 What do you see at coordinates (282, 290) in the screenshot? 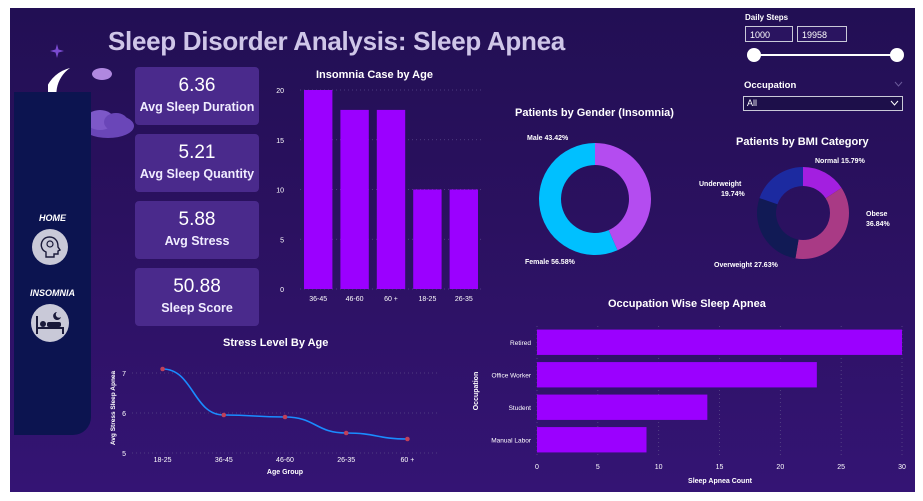
I see `y-tick-label: 0` at bounding box center [282, 290].